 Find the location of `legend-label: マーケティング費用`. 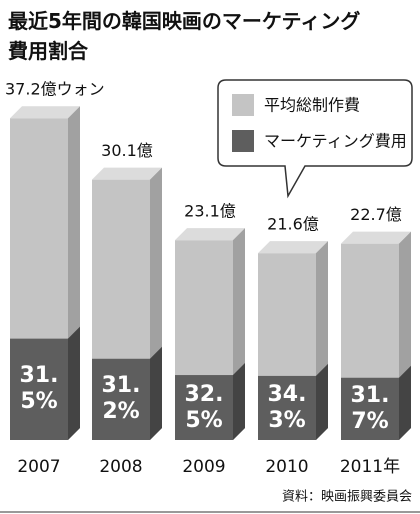

legend-label: マーケティング費用 is located at coordinates (335, 141).